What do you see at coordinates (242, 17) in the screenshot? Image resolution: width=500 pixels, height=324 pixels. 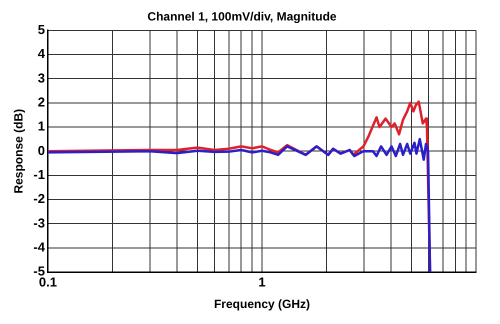 I see `chart-title: Channel 1, 100mV/div, Magnitude` at bounding box center [242, 17].